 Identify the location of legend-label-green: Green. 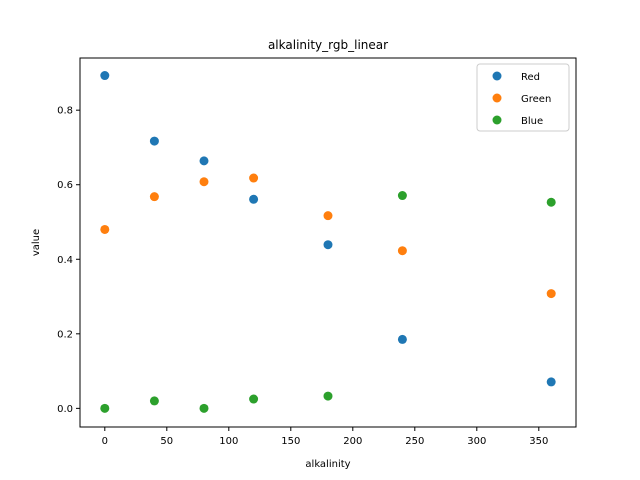
(536, 99).